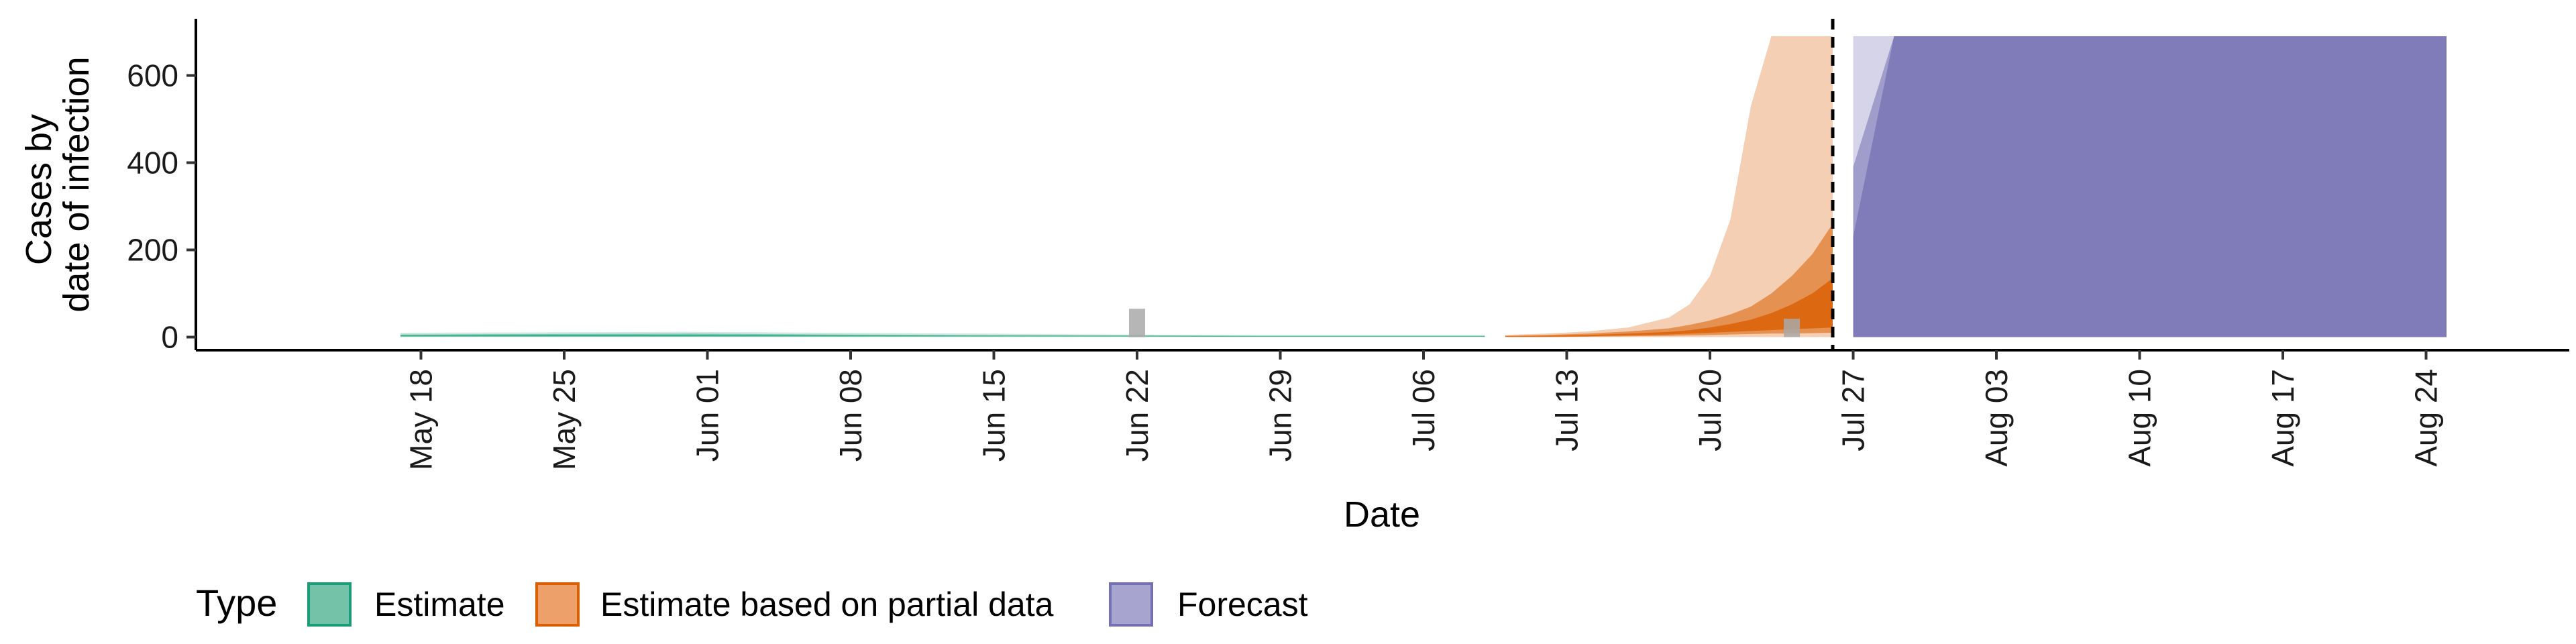 The width and height of the screenshot is (2576, 644). What do you see at coordinates (827, 604) in the screenshot?
I see `legend-label-partial: Estimate based on partial data` at bounding box center [827, 604].